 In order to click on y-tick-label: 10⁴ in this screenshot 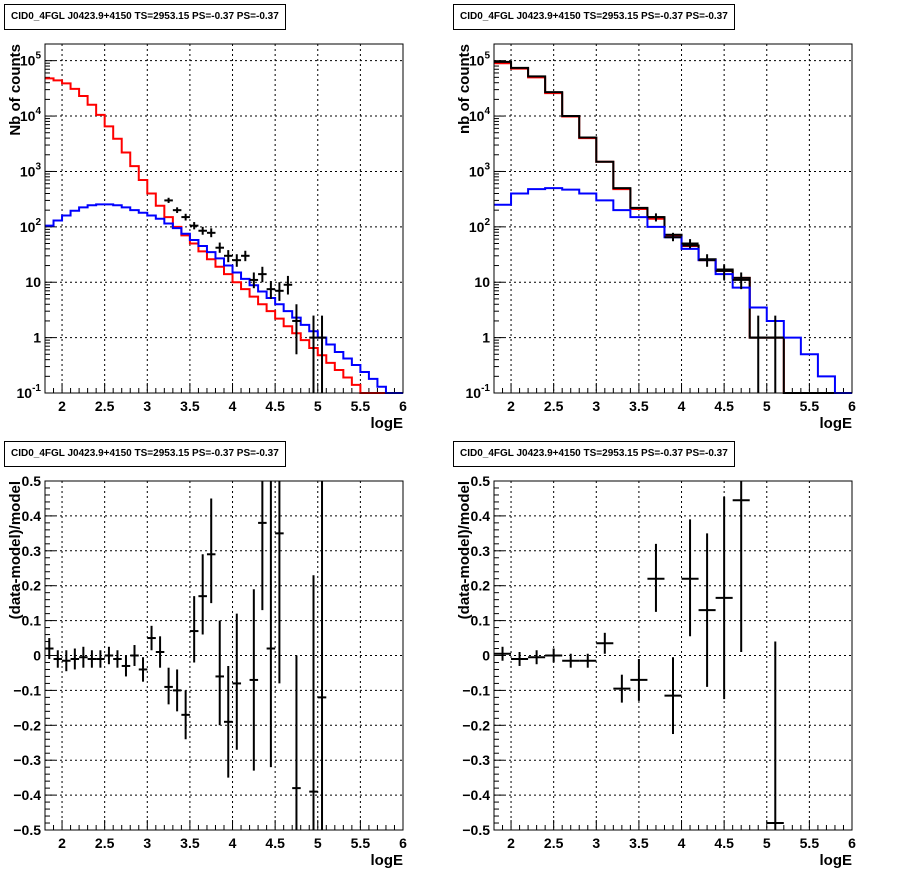, I will do `click(31, 115)`.